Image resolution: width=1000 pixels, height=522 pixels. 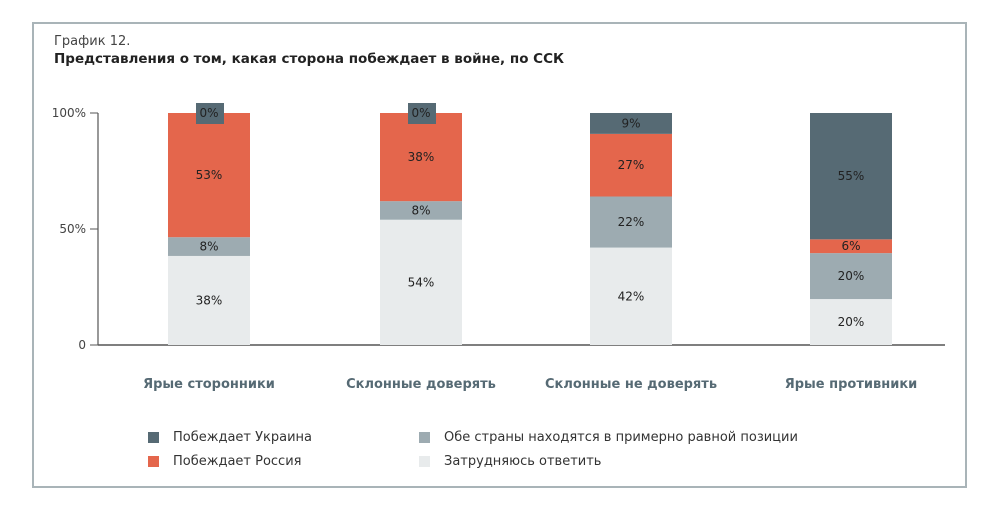 What do you see at coordinates (510, 461) in the screenshot?
I see `legend-item-undecided: Затрудняюсь ответить` at bounding box center [510, 461].